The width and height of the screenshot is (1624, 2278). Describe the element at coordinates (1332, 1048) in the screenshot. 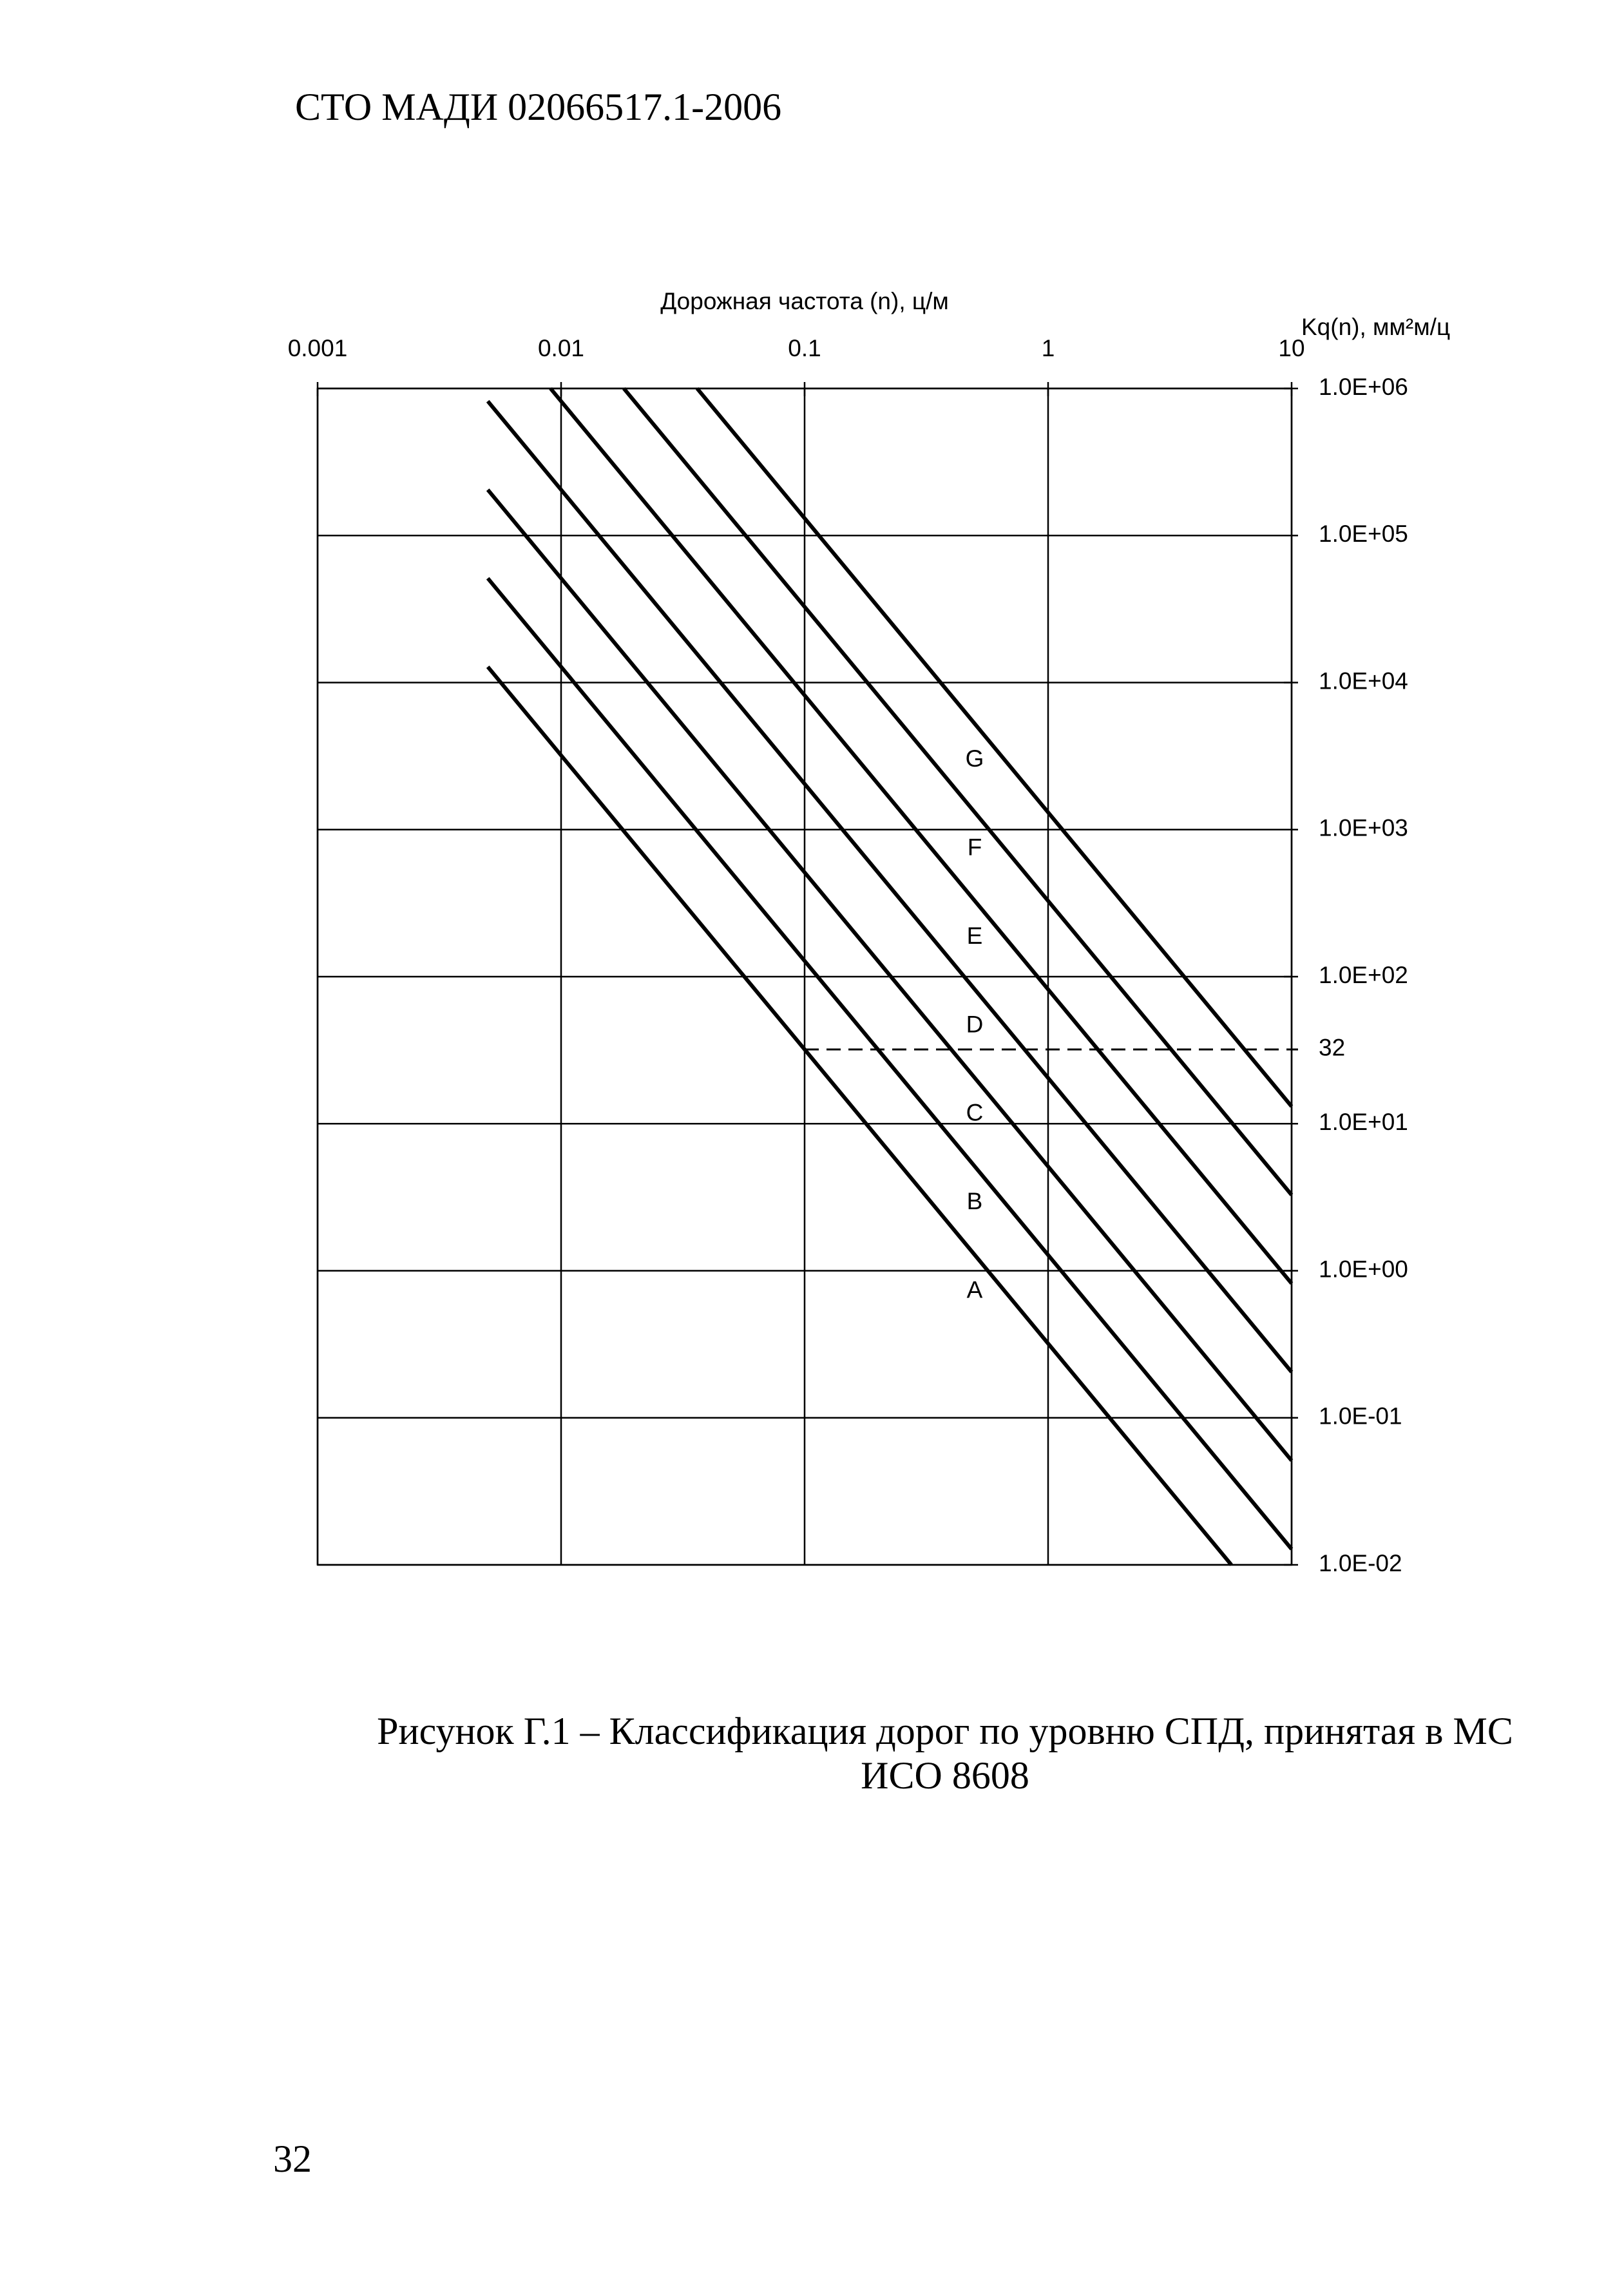

I see `reference-label: 32` at that location.